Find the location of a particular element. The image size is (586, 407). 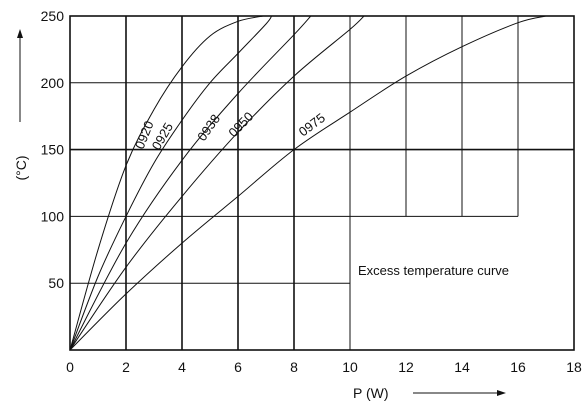

curve-label-0950: 0950 is located at coordinates (240, 124).